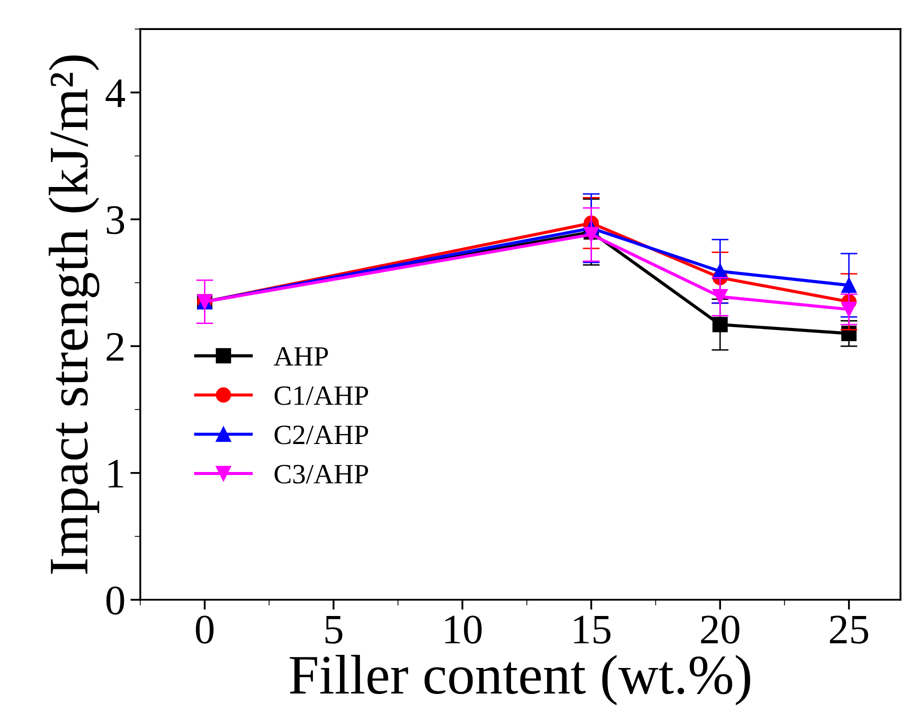  I want to click on legend-label: C3/AHP, so click(321, 474).